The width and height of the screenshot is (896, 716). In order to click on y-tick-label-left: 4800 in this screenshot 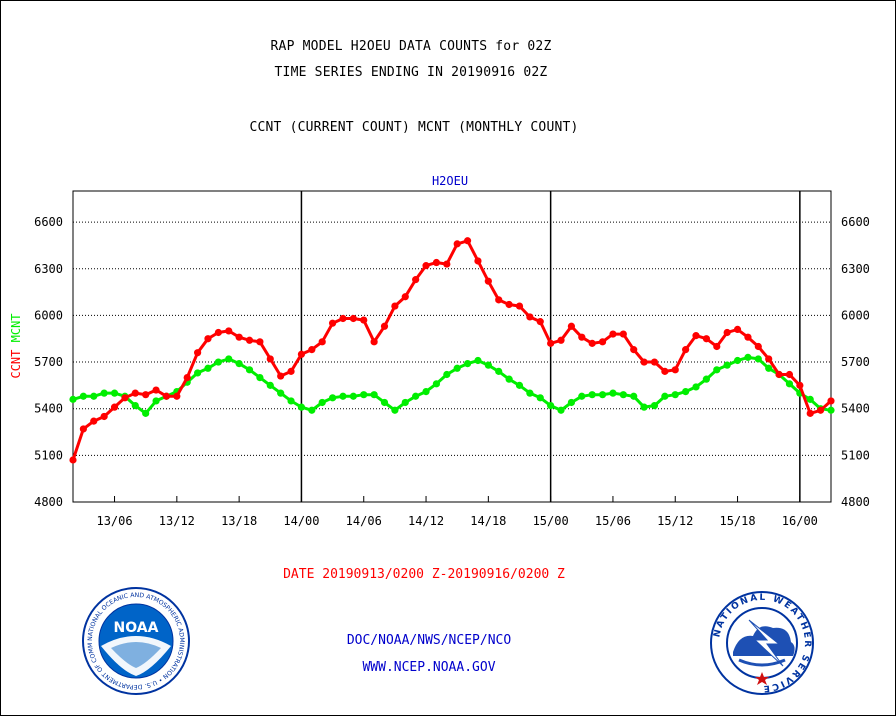, I will do `click(48, 502)`.